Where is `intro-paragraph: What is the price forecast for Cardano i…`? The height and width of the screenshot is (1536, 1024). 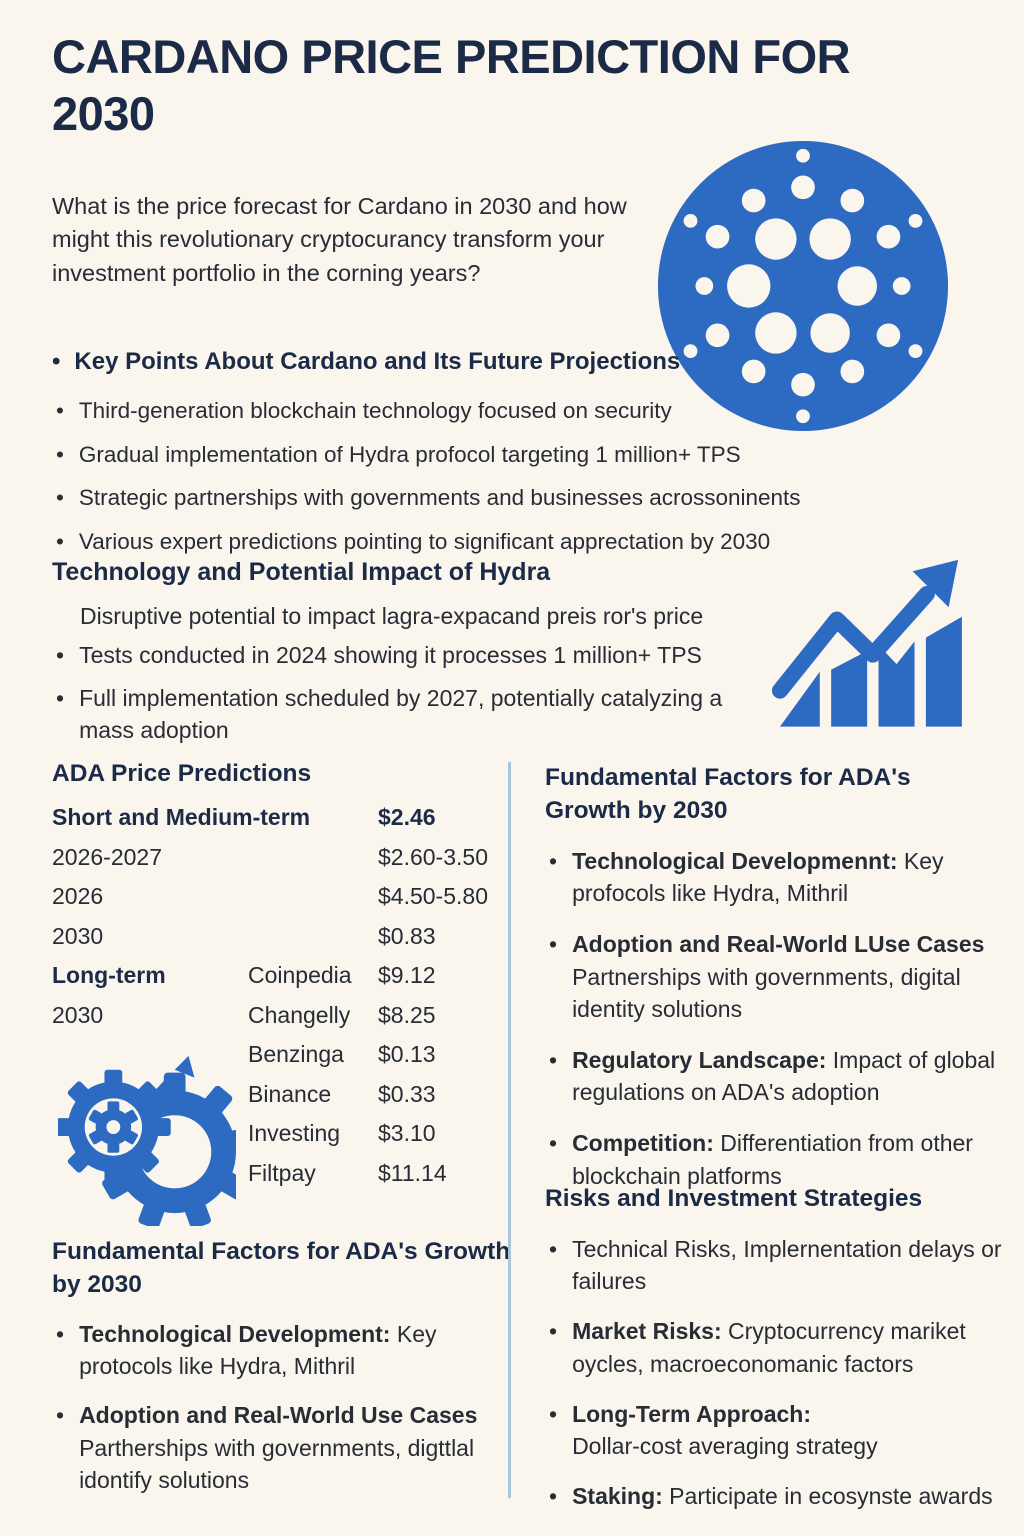 intro-paragraph: What is the price forecast for Cardano i… is located at coordinates (339, 239).